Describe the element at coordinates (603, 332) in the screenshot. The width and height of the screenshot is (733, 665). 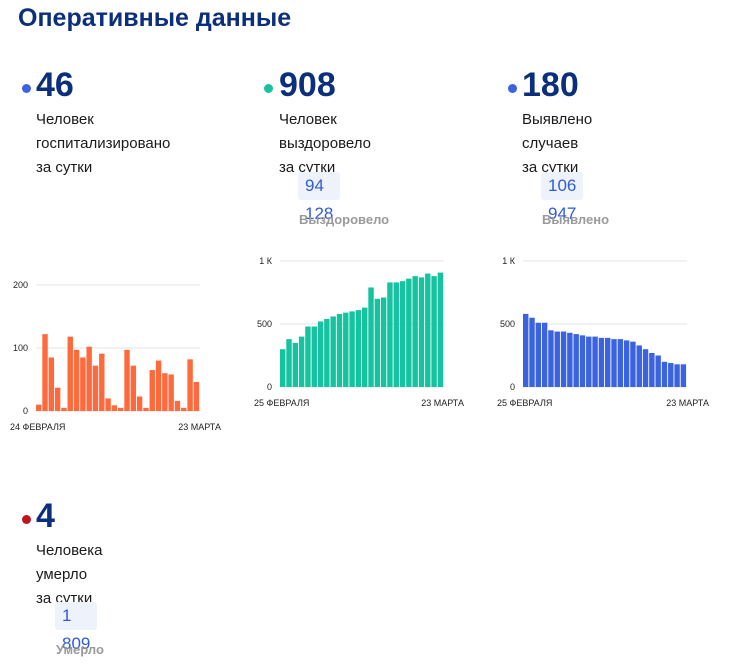
I see `chart-detected-svg: 1 К 500 0 25 ФЕВРАЛЯ 23 МАРТА` at that location.